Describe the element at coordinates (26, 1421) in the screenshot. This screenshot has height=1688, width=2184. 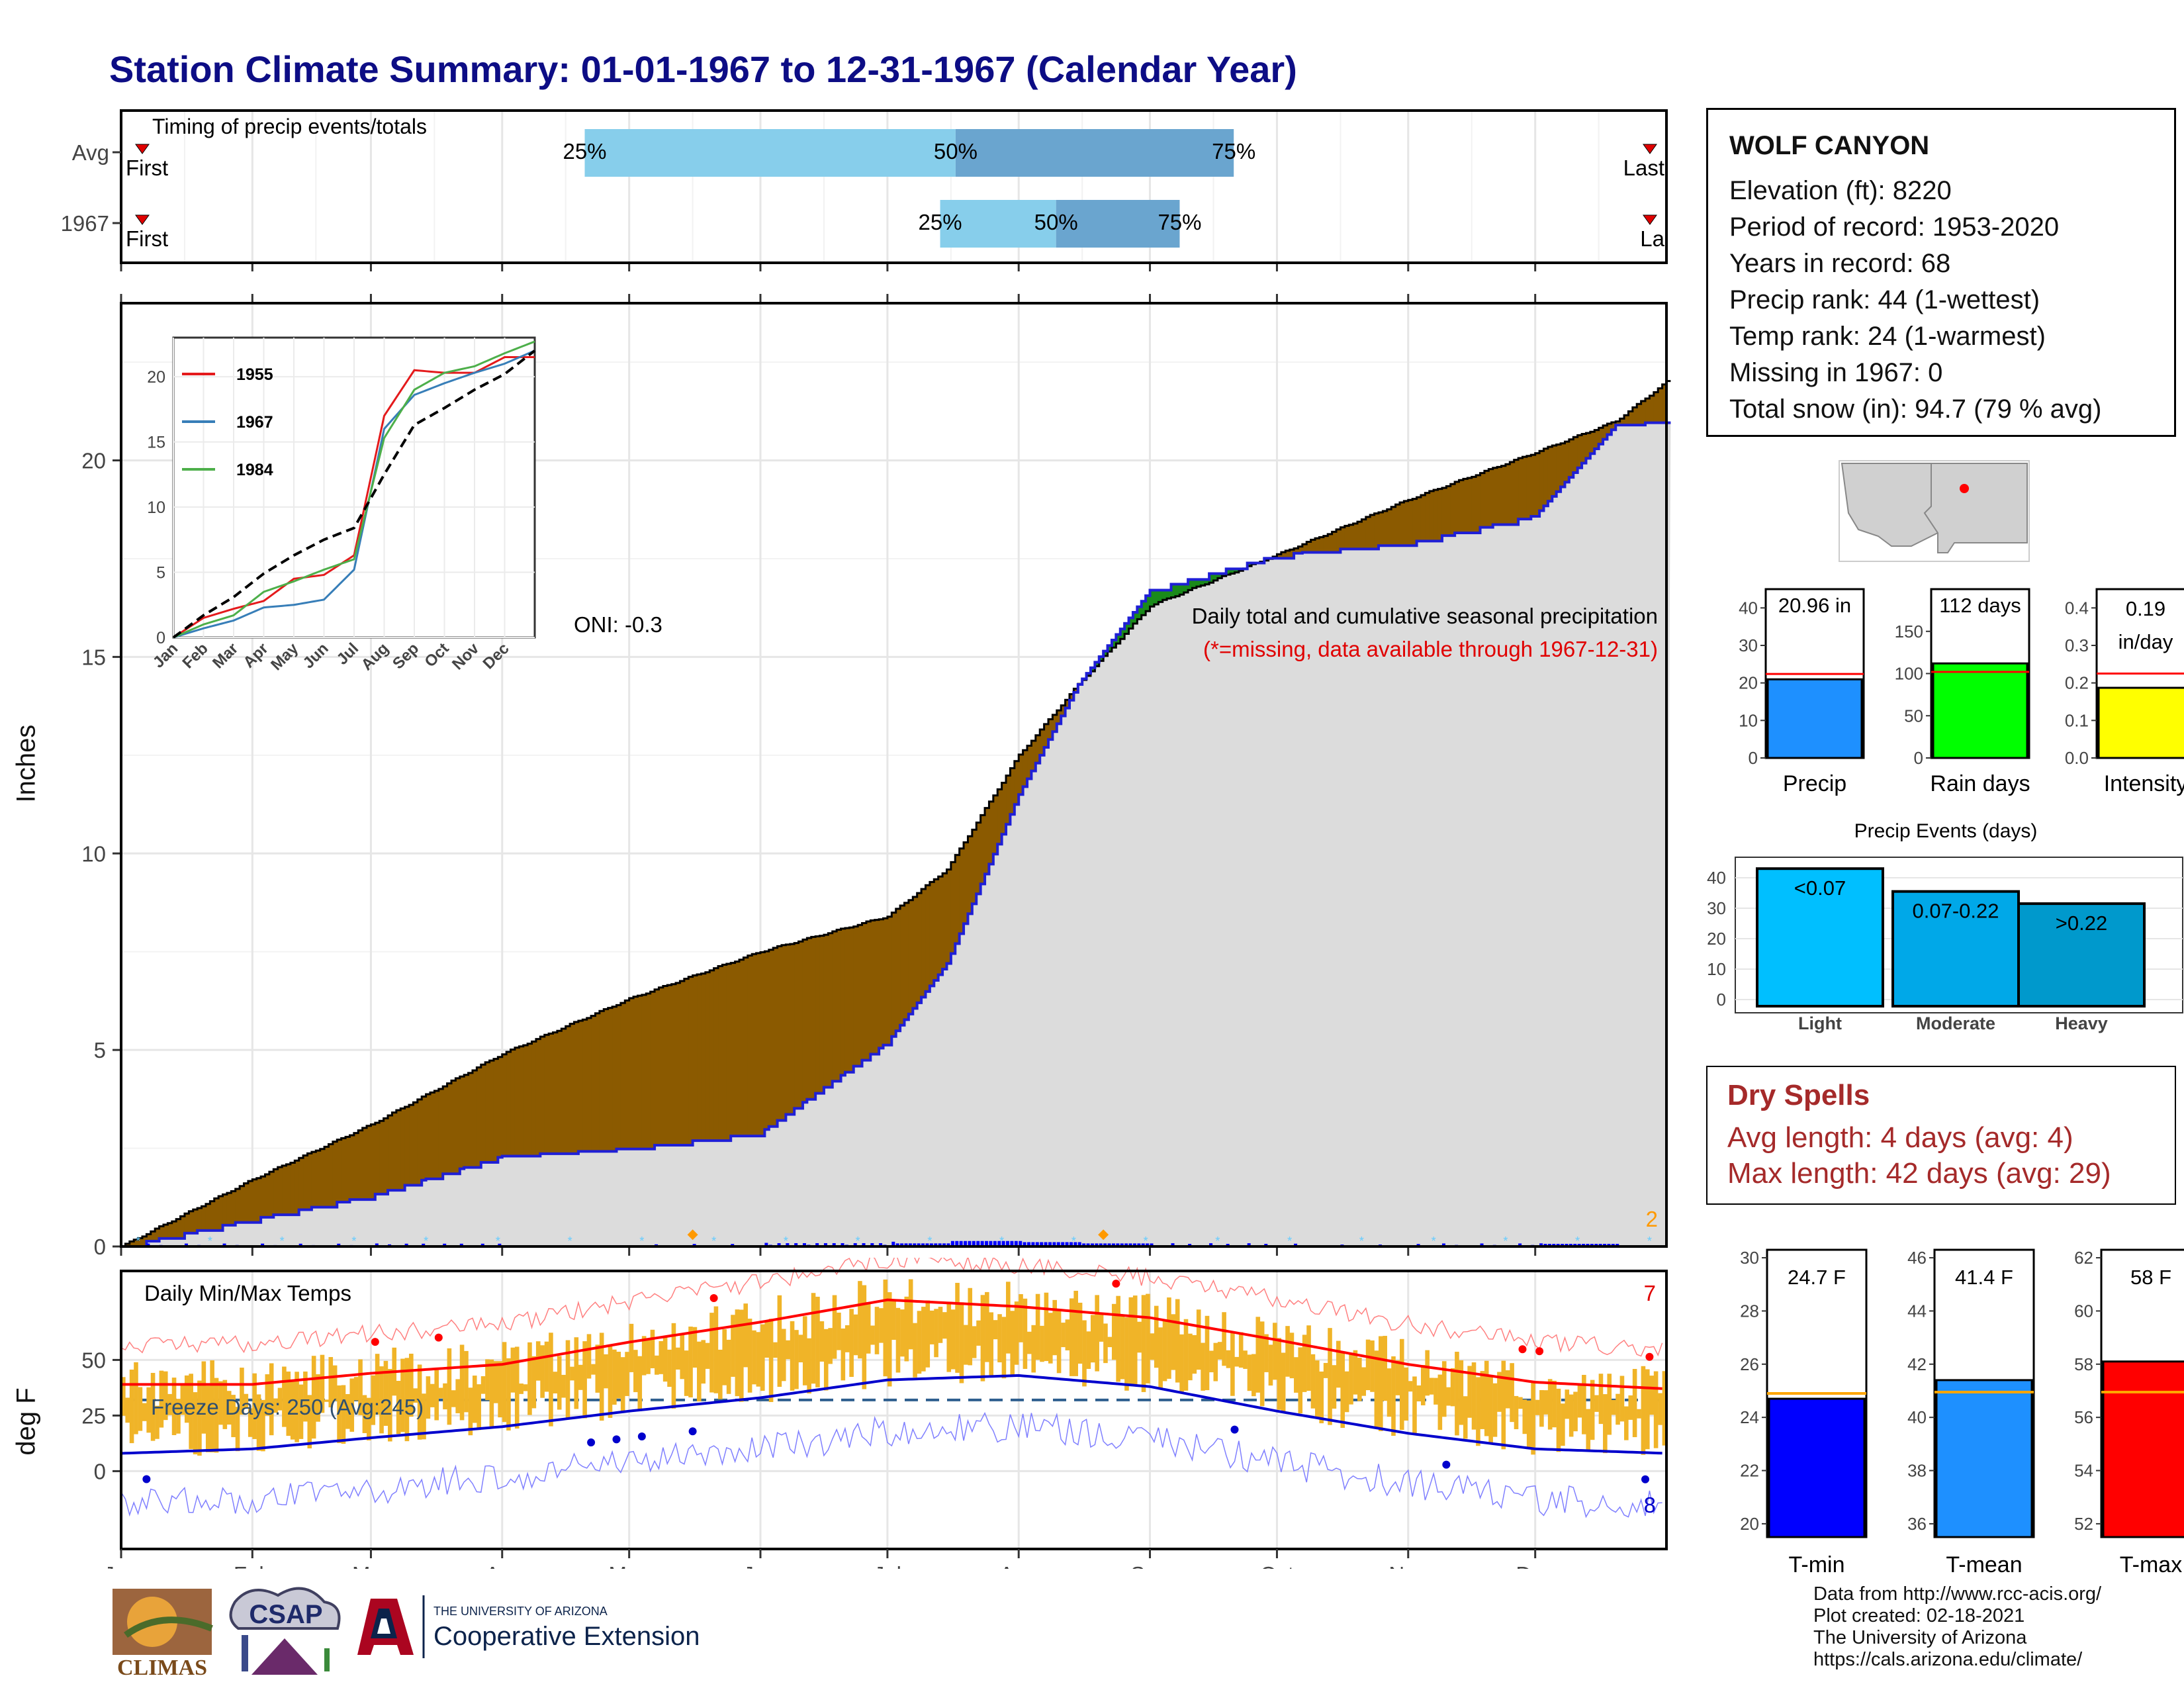
I see `temp-ylabel: deg F` at that location.